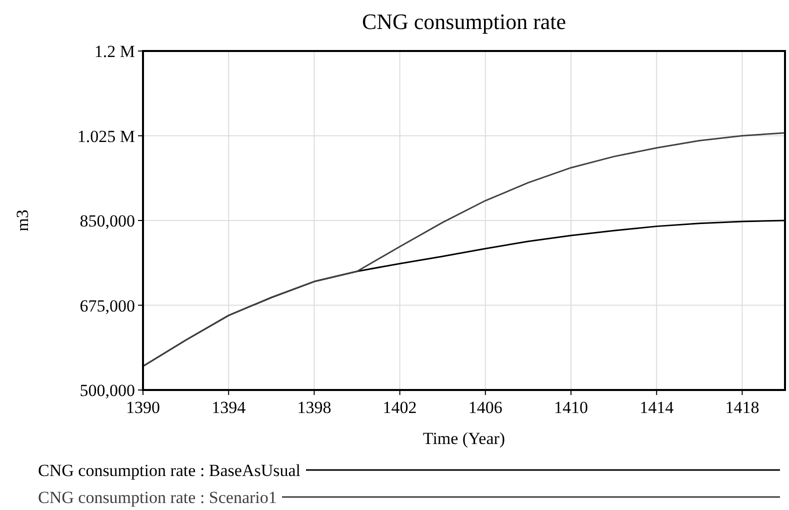 This screenshot has width=789, height=510. Describe the element at coordinates (107, 390) in the screenshot. I see `y-tick-label: 500,000` at that location.